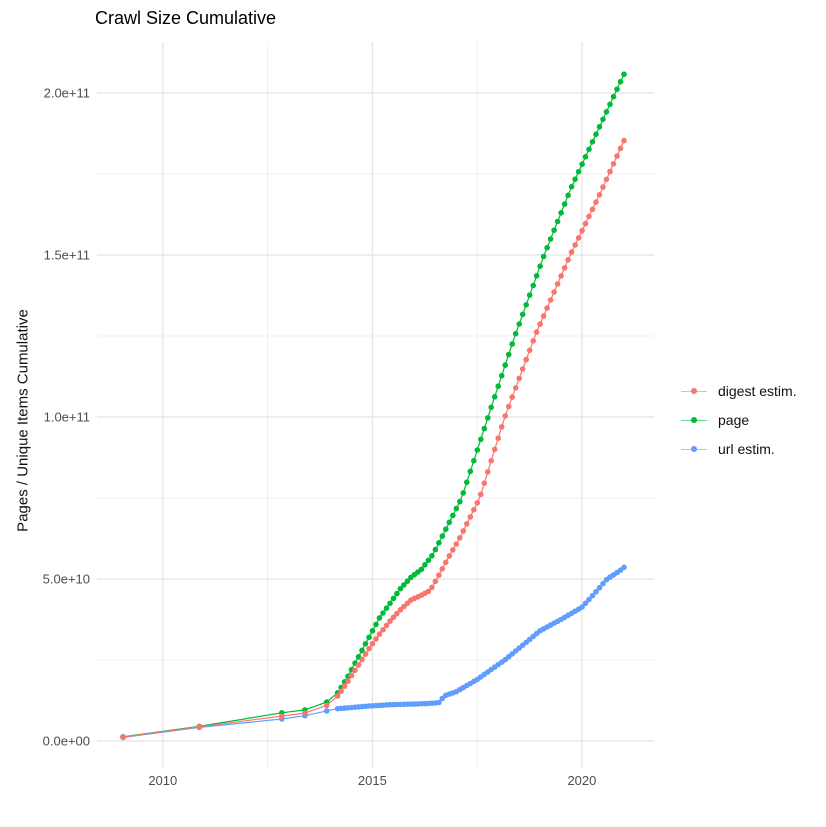 This screenshot has height=827, width=826. What do you see at coordinates (581, 780) in the screenshot?
I see `x-tick-label: 2020` at bounding box center [581, 780].